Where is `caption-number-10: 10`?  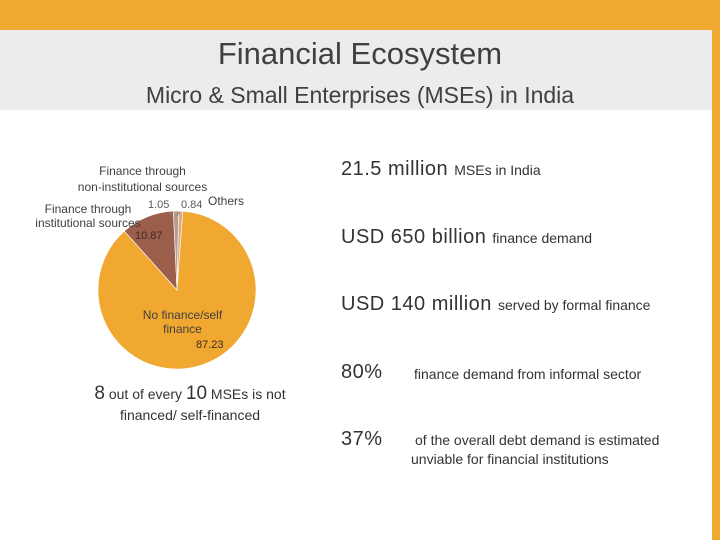
caption-number-10: 10 is located at coordinates (196, 393).